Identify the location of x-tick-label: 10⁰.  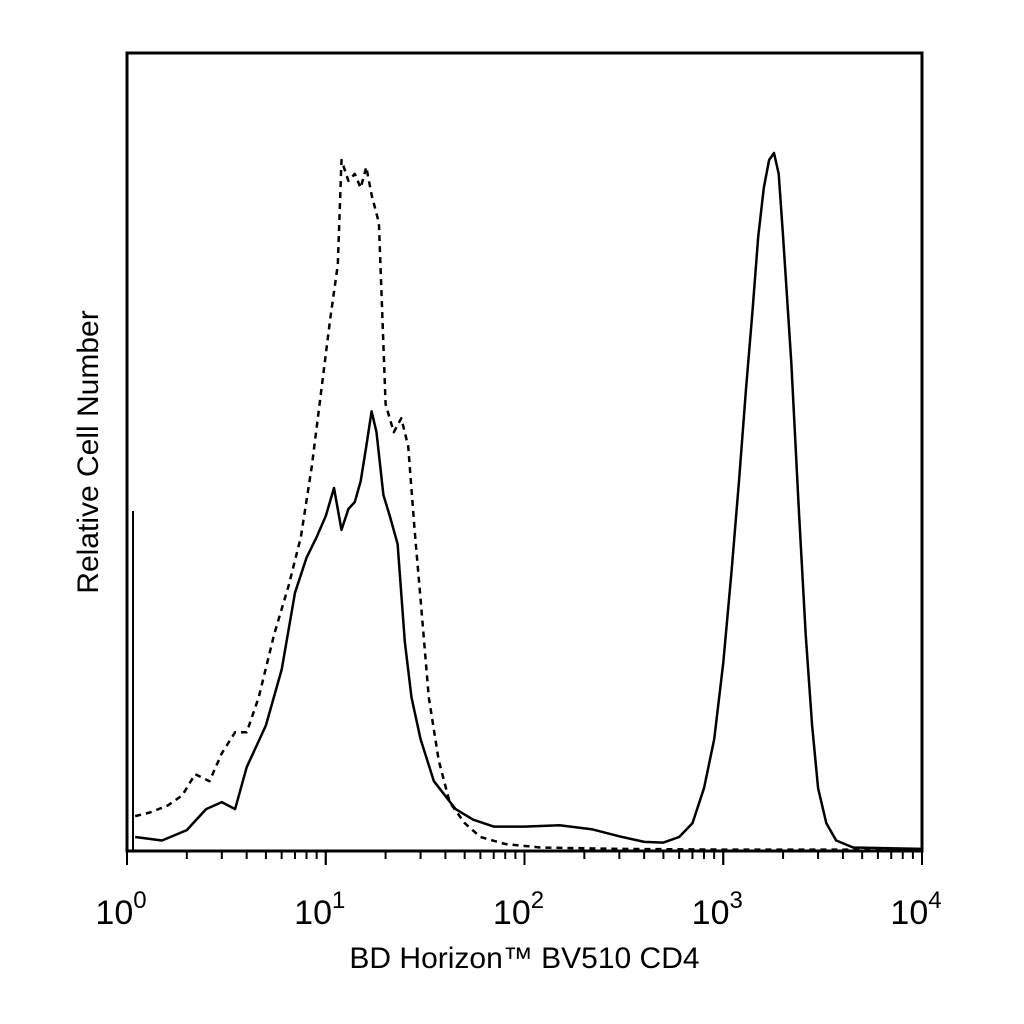
(120, 909).